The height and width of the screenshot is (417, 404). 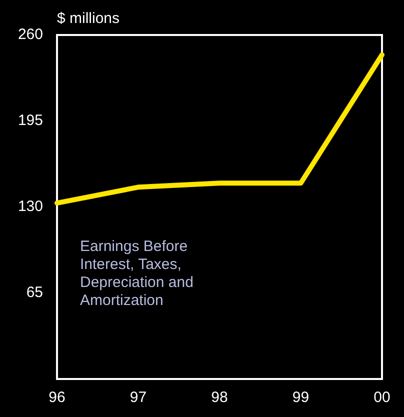 What do you see at coordinates (219, 397) in the screenshot?
I see `x-tick-label: 98` at bounding box center [219, 397].